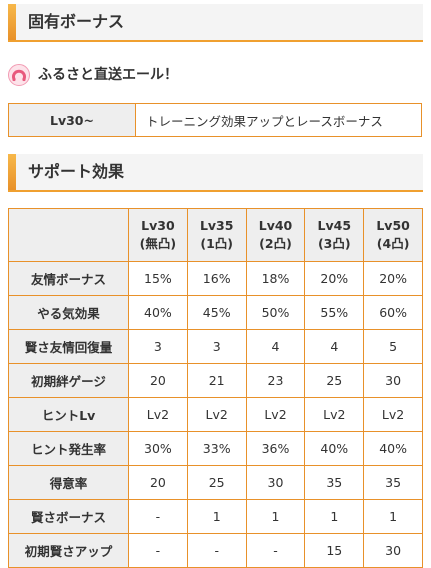 The image size is (431, 568). Describe the element at coordinates (393, 312) in the screenshot. I see `value-cell: 60%` at that location.